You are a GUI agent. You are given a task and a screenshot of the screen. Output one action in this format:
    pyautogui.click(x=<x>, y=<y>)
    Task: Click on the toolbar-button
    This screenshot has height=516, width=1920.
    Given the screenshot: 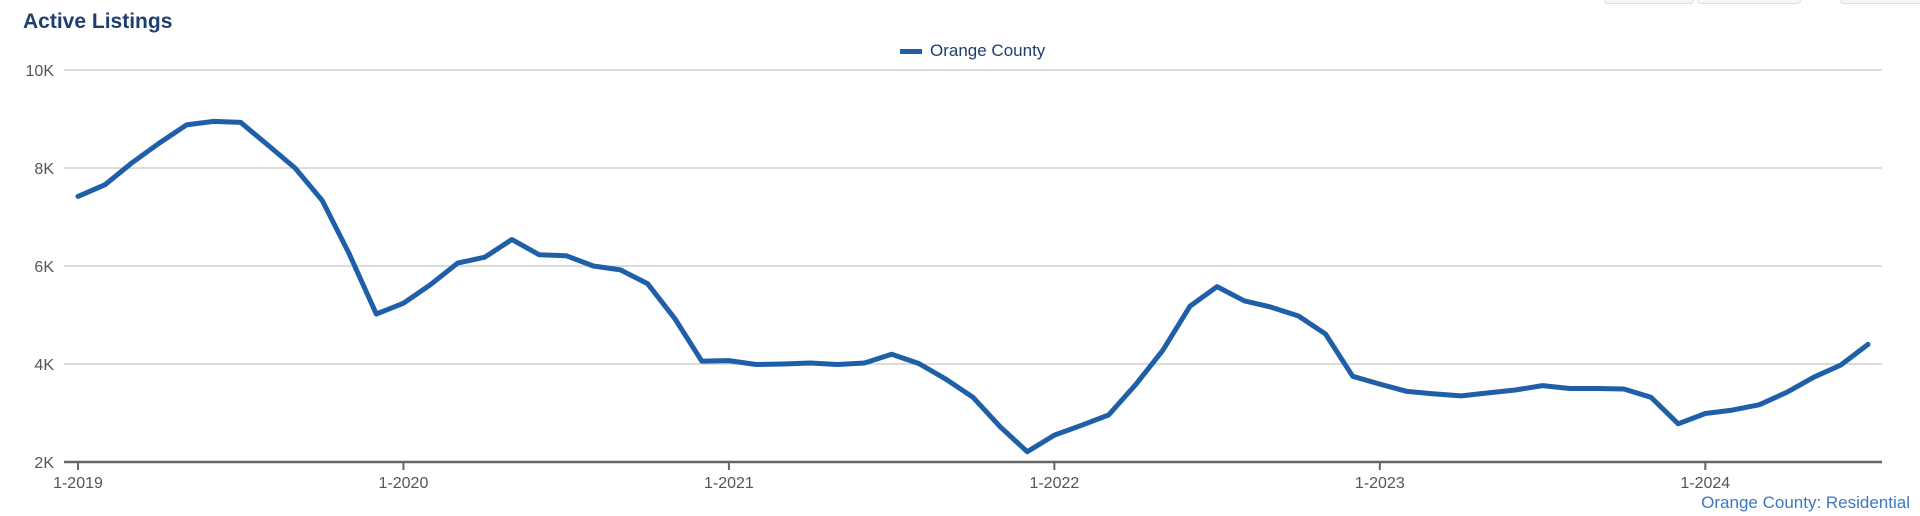 What is the action you would take?
    pyautogui.click(x=1880, y=2)
    